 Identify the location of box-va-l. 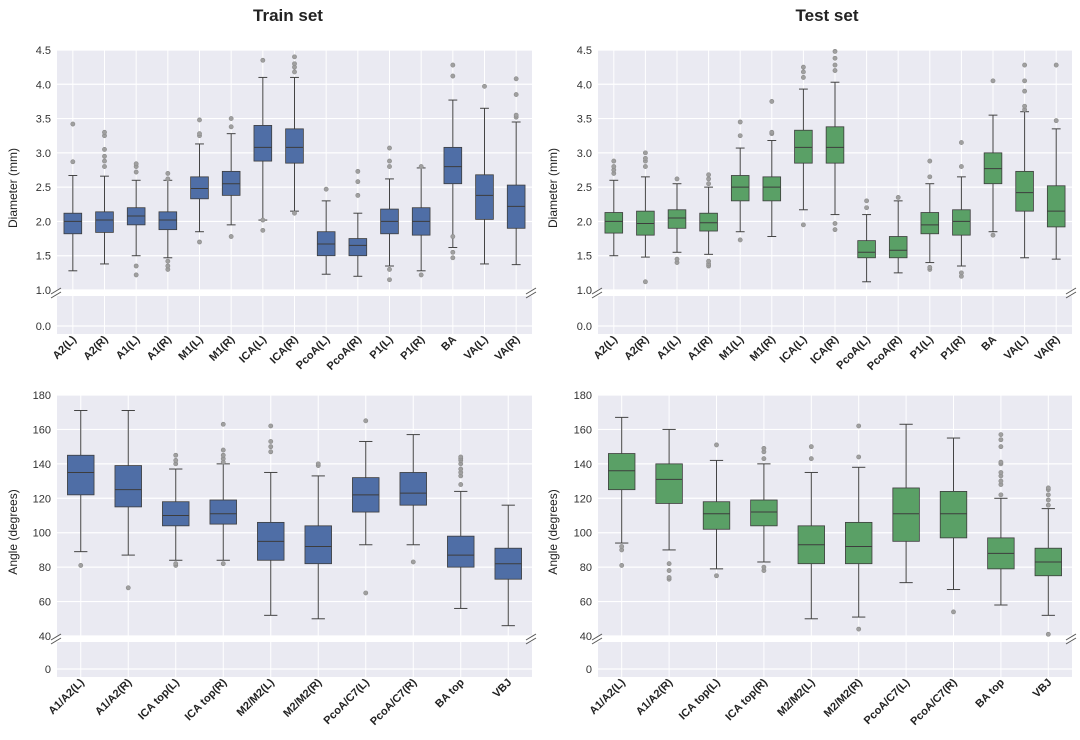
(484, 174).